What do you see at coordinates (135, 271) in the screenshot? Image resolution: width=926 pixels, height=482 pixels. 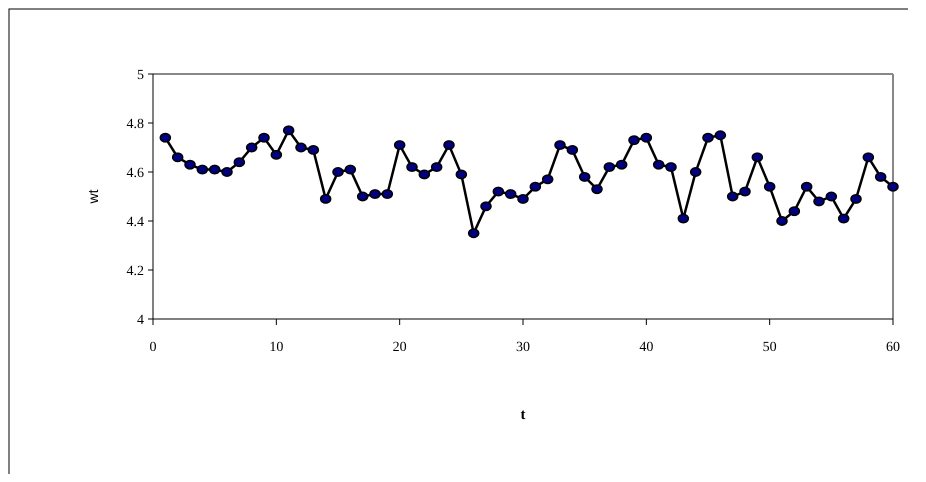 I see `y-tick-label: 4.2` at bounding box center [135, 271].